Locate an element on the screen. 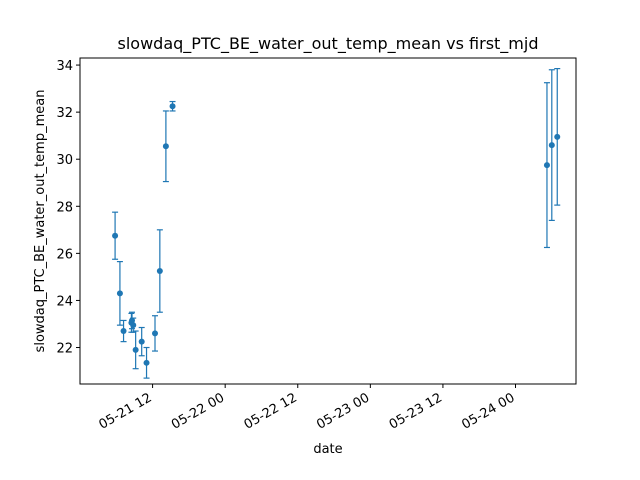 The width and height of the screenshot is (640, 480). y-axis-label: slowdaq_PTC_BE_water_out_temp_mean is located at coordinates (40, 221).